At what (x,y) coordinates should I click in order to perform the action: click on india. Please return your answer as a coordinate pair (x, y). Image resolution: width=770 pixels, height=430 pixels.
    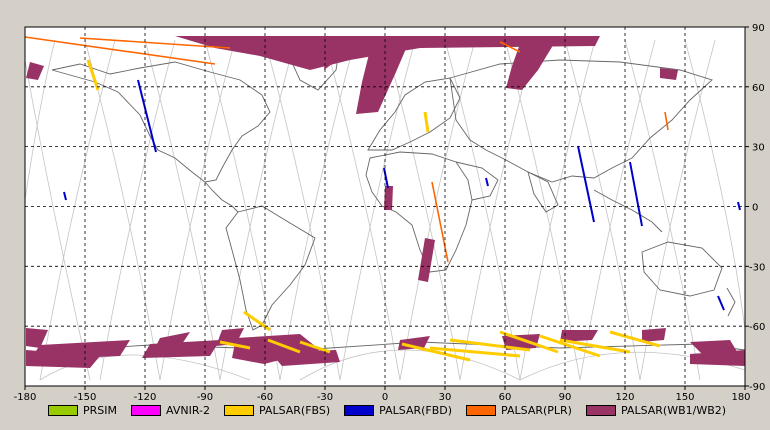
    Looking at the image, I should click on (543, 192).